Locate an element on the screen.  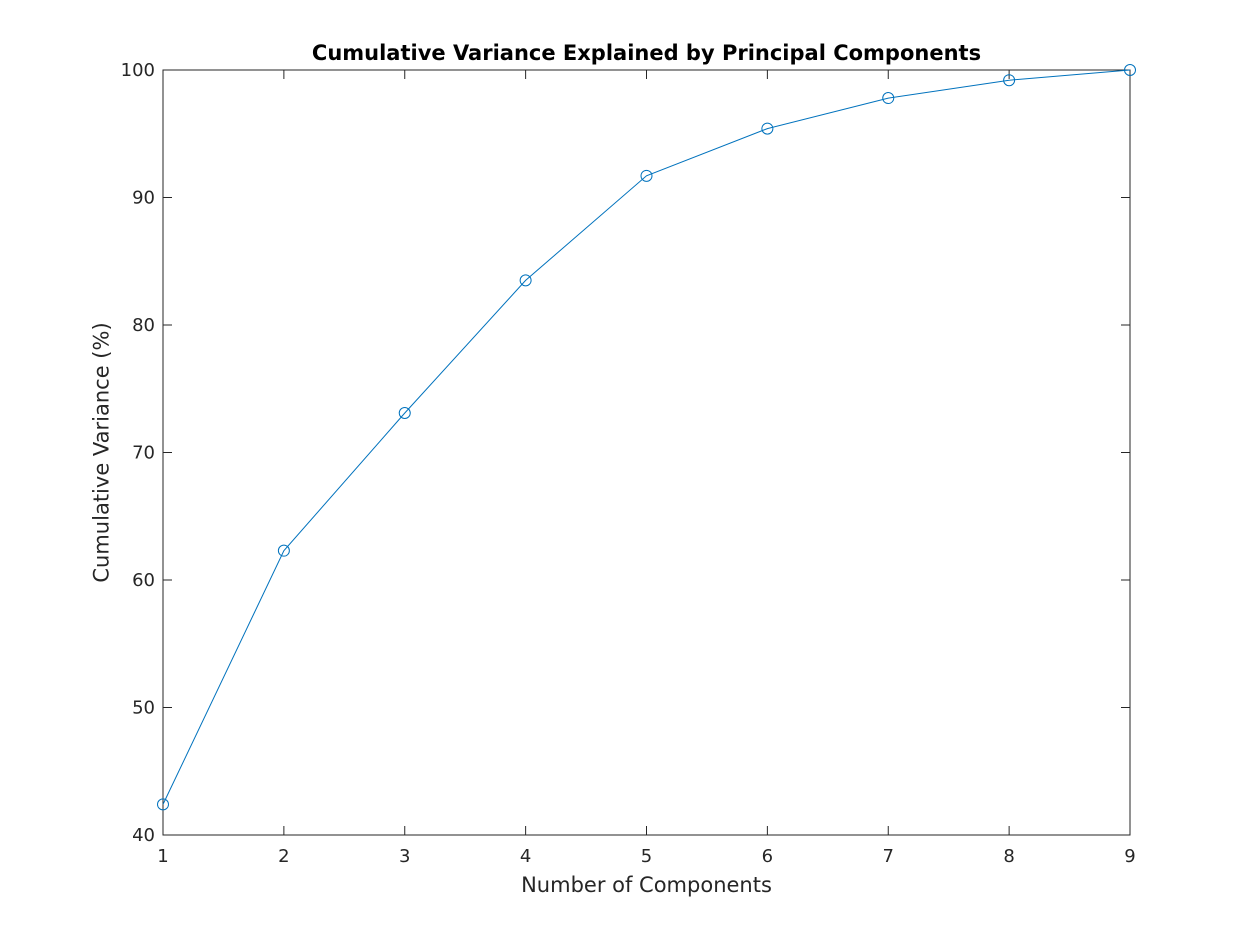
x-tick-label: 3 is located at coordinates (404, 856).